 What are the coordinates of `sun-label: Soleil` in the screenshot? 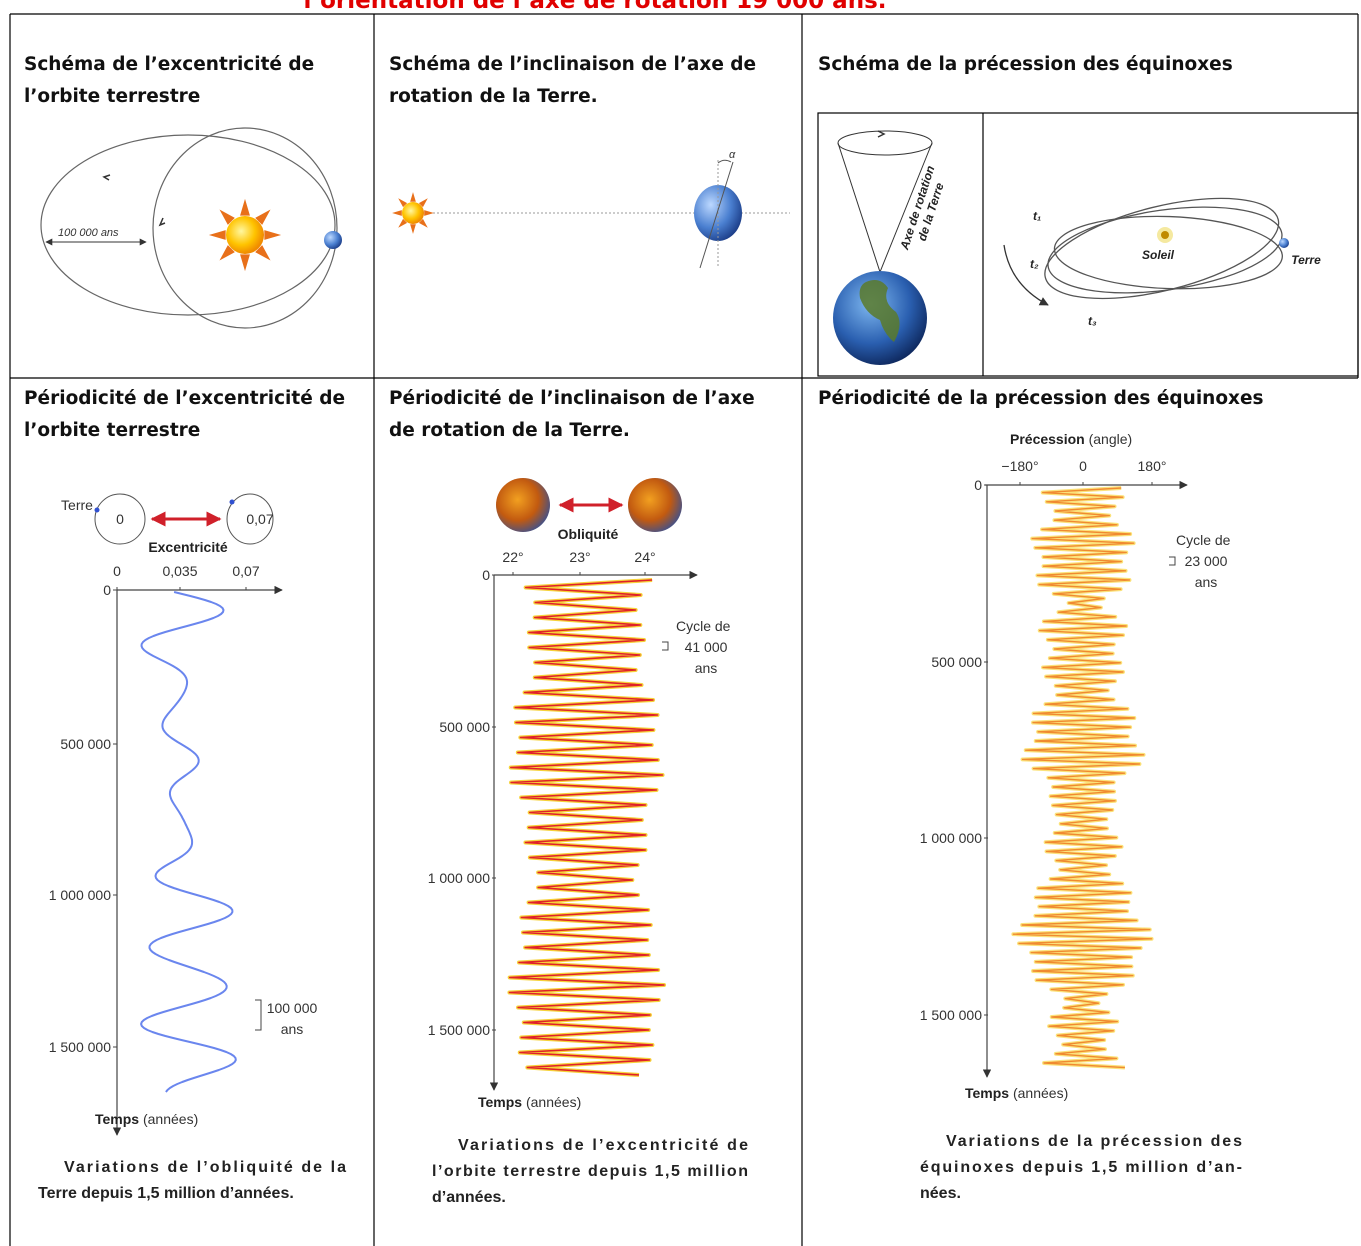 It's located at (1158, 255).